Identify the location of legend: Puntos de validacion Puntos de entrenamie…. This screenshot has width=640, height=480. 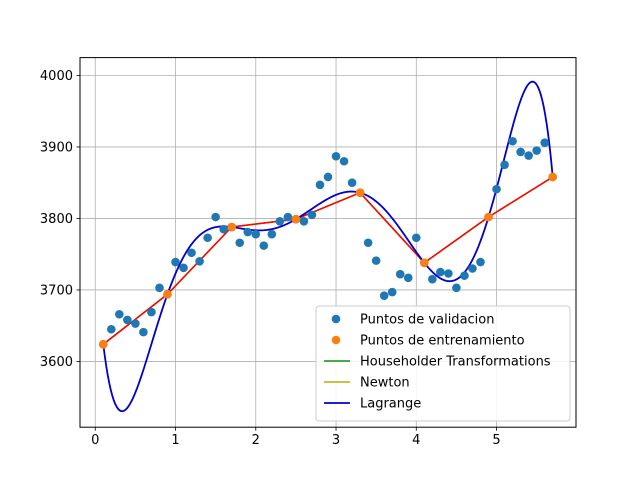
(443, 363).